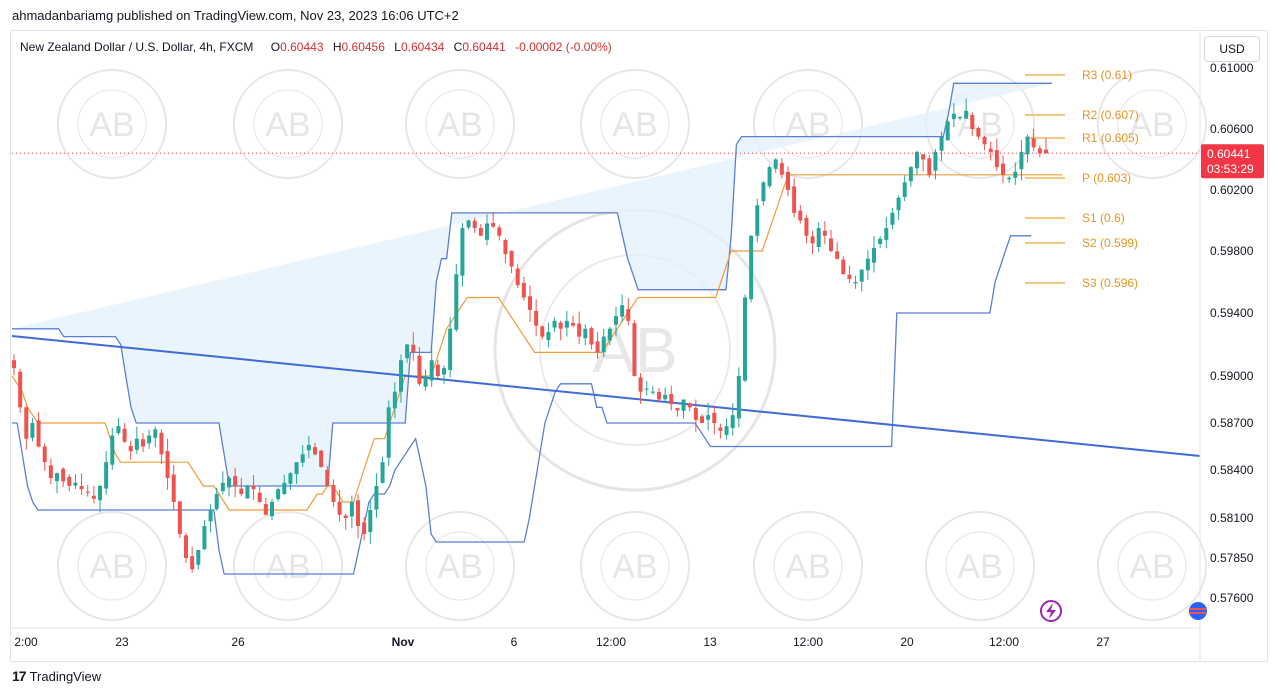 Image resolution: width=1280 pixels, height=695 pixels. I want to click on x-tick-label: 26, so click(238, 642).